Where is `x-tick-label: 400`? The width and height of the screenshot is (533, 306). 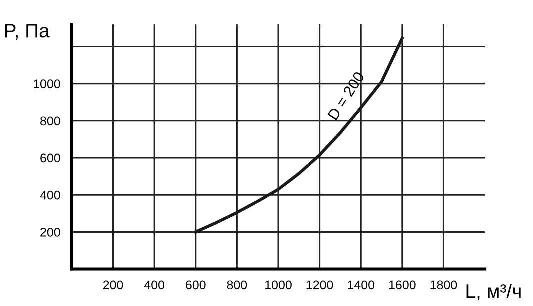
x-tick-label: 400 is located at coordinates (154, 285).